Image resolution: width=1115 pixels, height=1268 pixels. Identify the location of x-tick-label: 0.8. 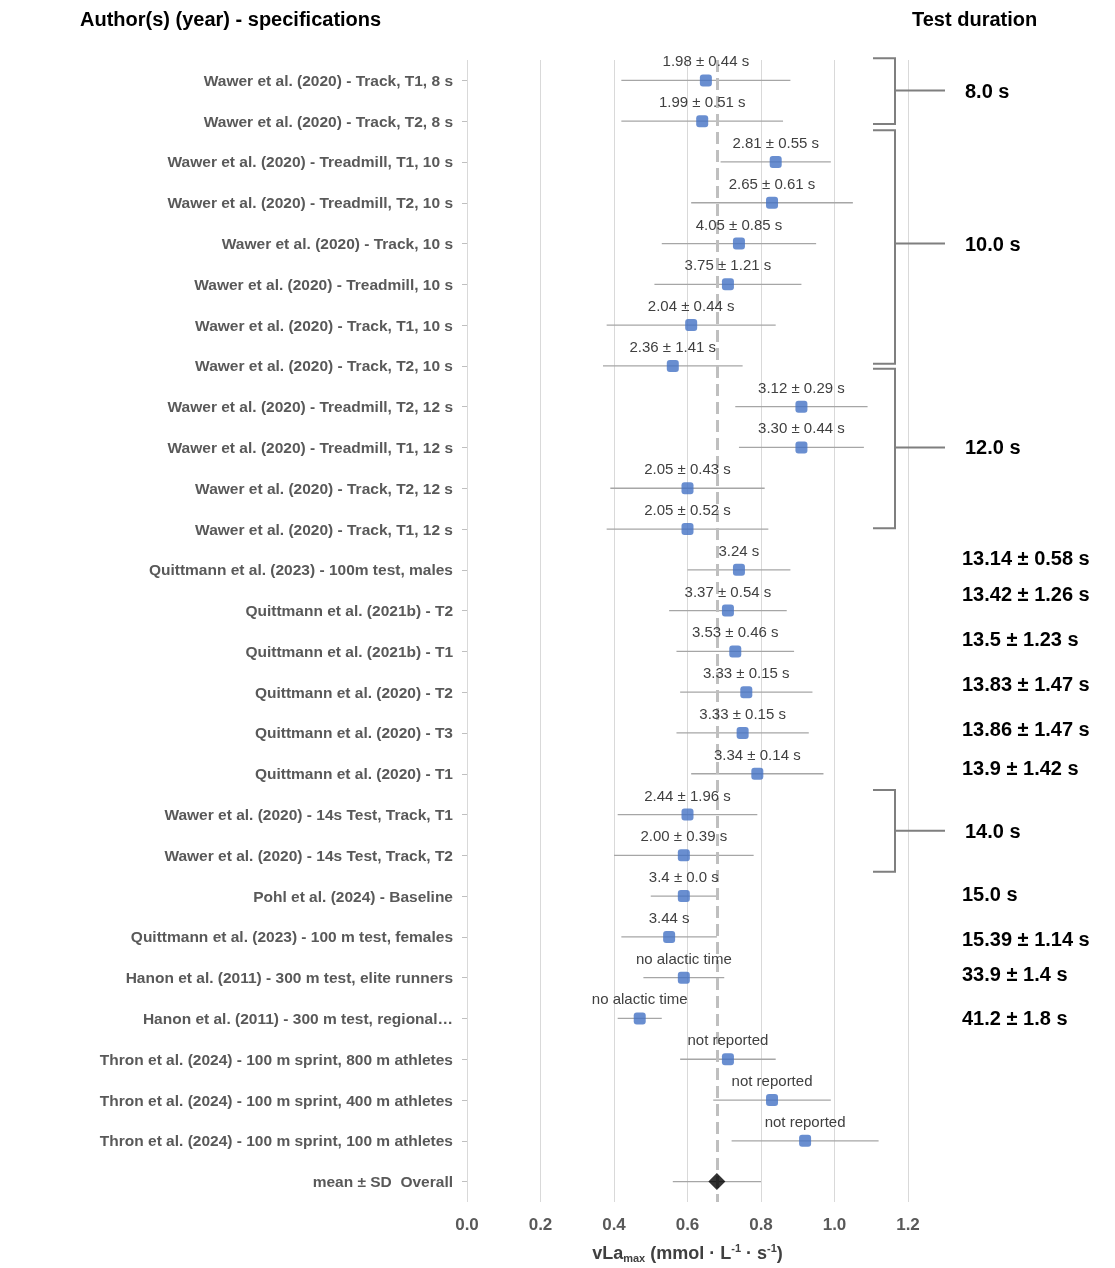
(761, 1224).